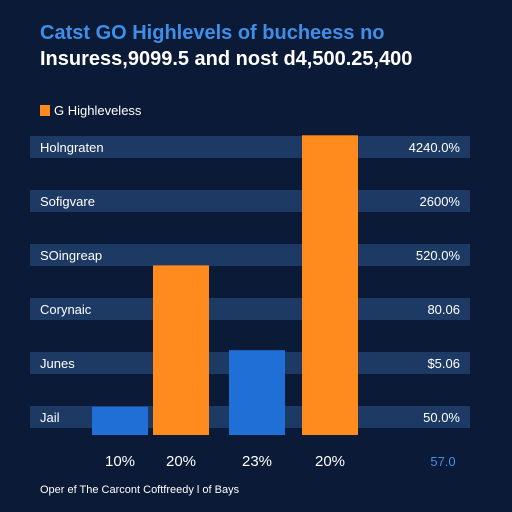 This screenshot has height=512, width=512. I want to click on row-value-3: 80.06, so click(443, 309).